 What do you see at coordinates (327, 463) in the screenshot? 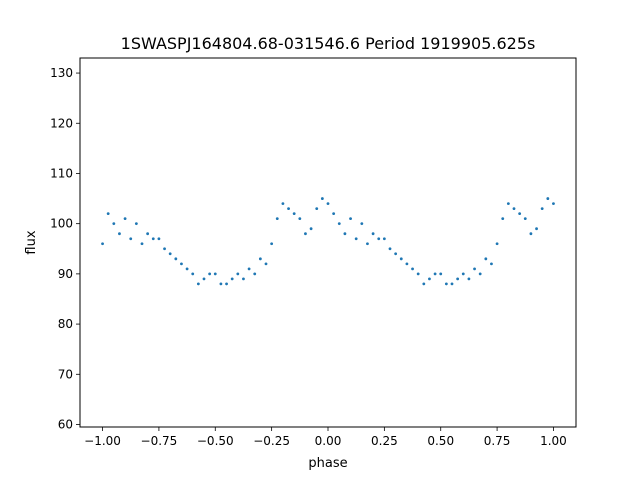
I see `x-axis-label: phase` at bounding box center [327, 463].